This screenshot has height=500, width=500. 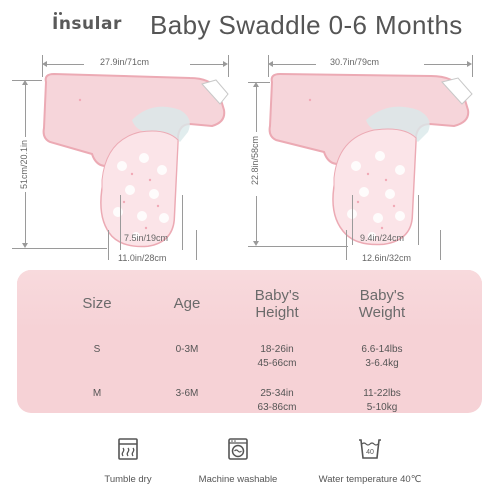 I want to click on row-age: 0-3M, so click(x=187, y=349).